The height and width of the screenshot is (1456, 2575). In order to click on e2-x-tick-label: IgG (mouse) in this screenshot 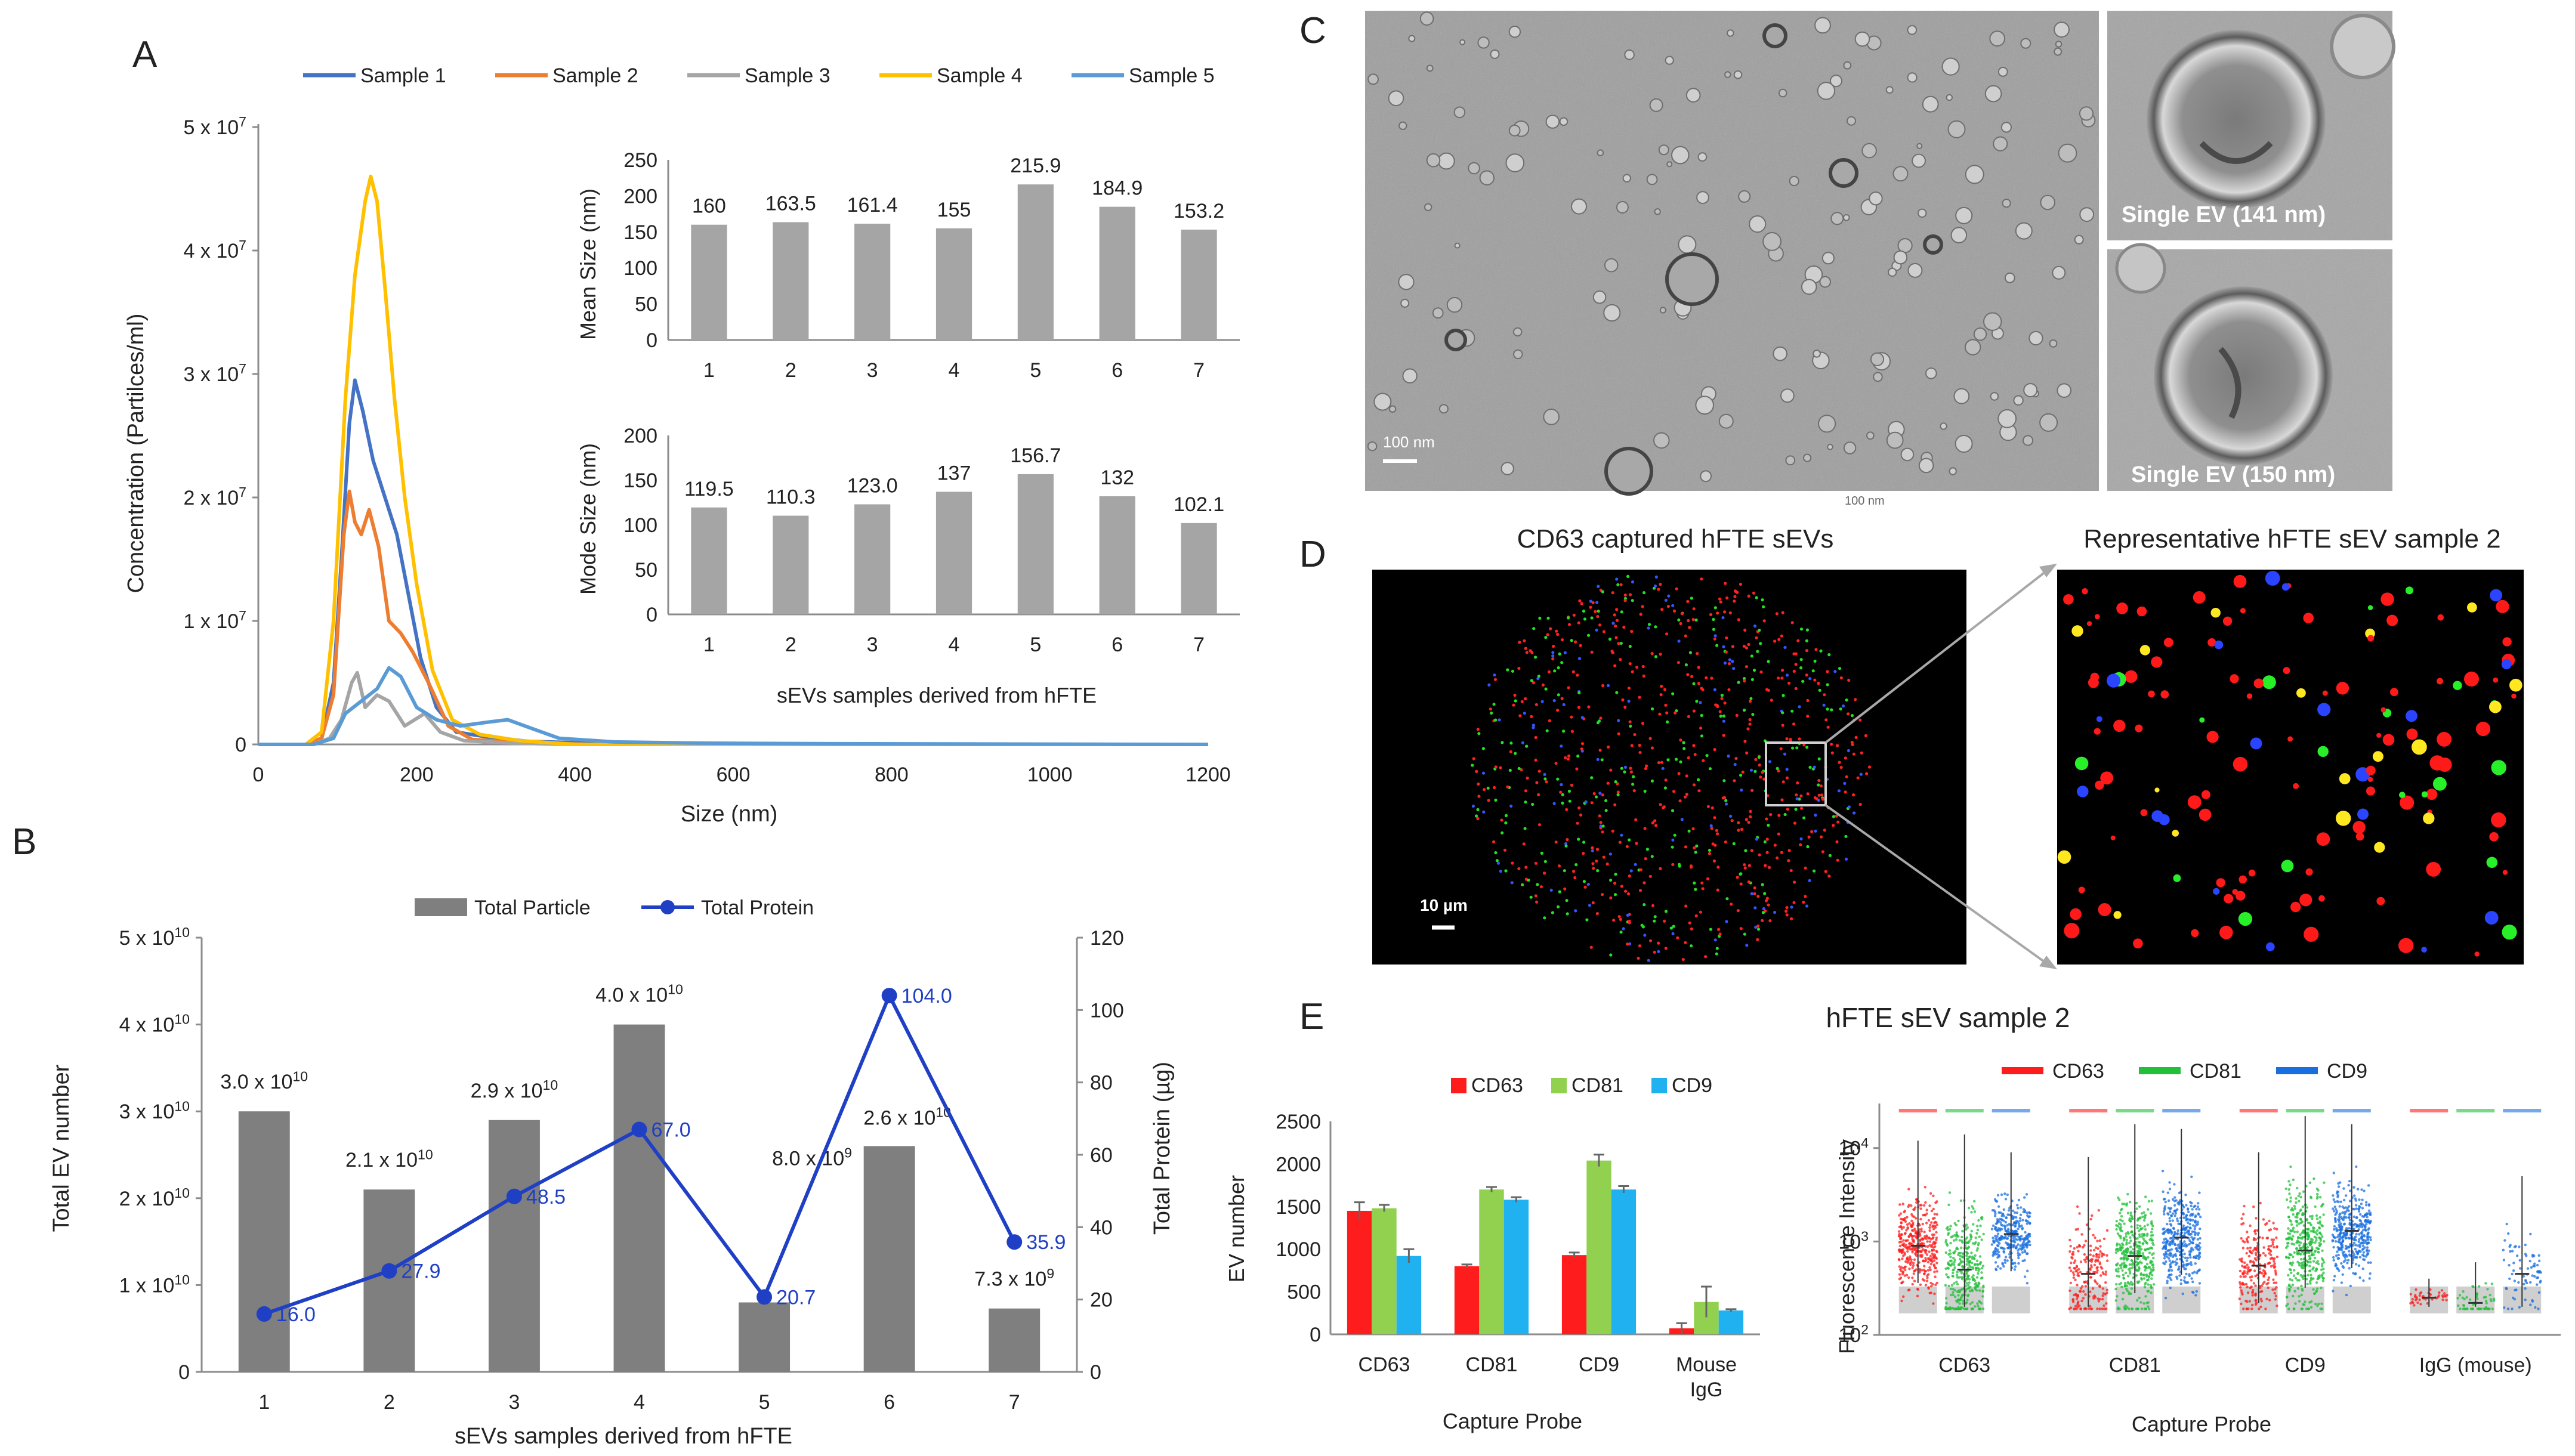, I will do `click(2475, 1365)`.